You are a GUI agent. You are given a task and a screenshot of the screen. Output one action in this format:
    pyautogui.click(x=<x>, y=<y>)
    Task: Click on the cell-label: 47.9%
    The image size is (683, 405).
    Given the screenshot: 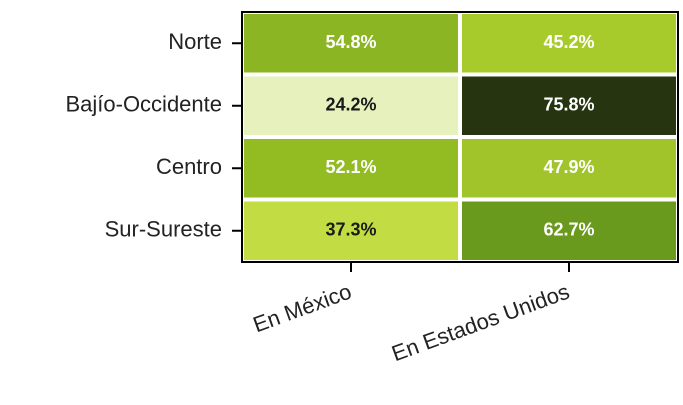 What is the action you would take?
    pyautogui.click(x=568, y=167)
    